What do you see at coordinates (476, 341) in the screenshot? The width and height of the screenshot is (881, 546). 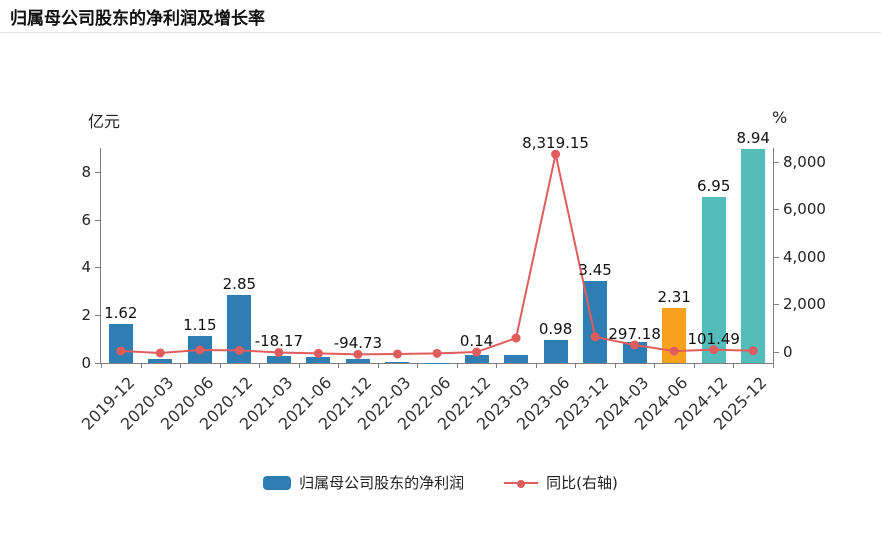 I see `value-label: 0.14` at bounding box center [476, 341].